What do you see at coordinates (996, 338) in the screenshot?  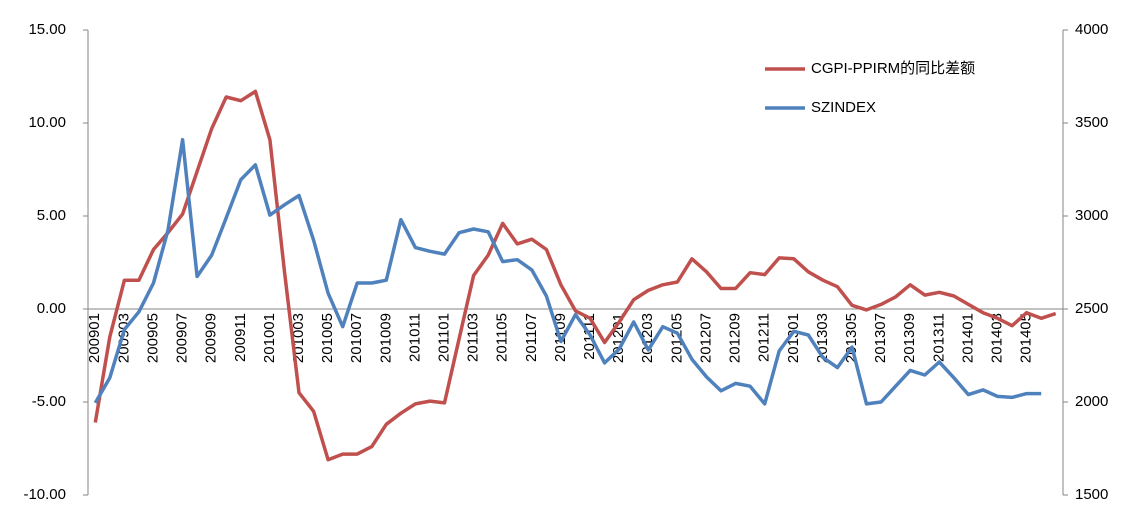 I see `x-tick-label: 201403` at bounding box center [996, 338].